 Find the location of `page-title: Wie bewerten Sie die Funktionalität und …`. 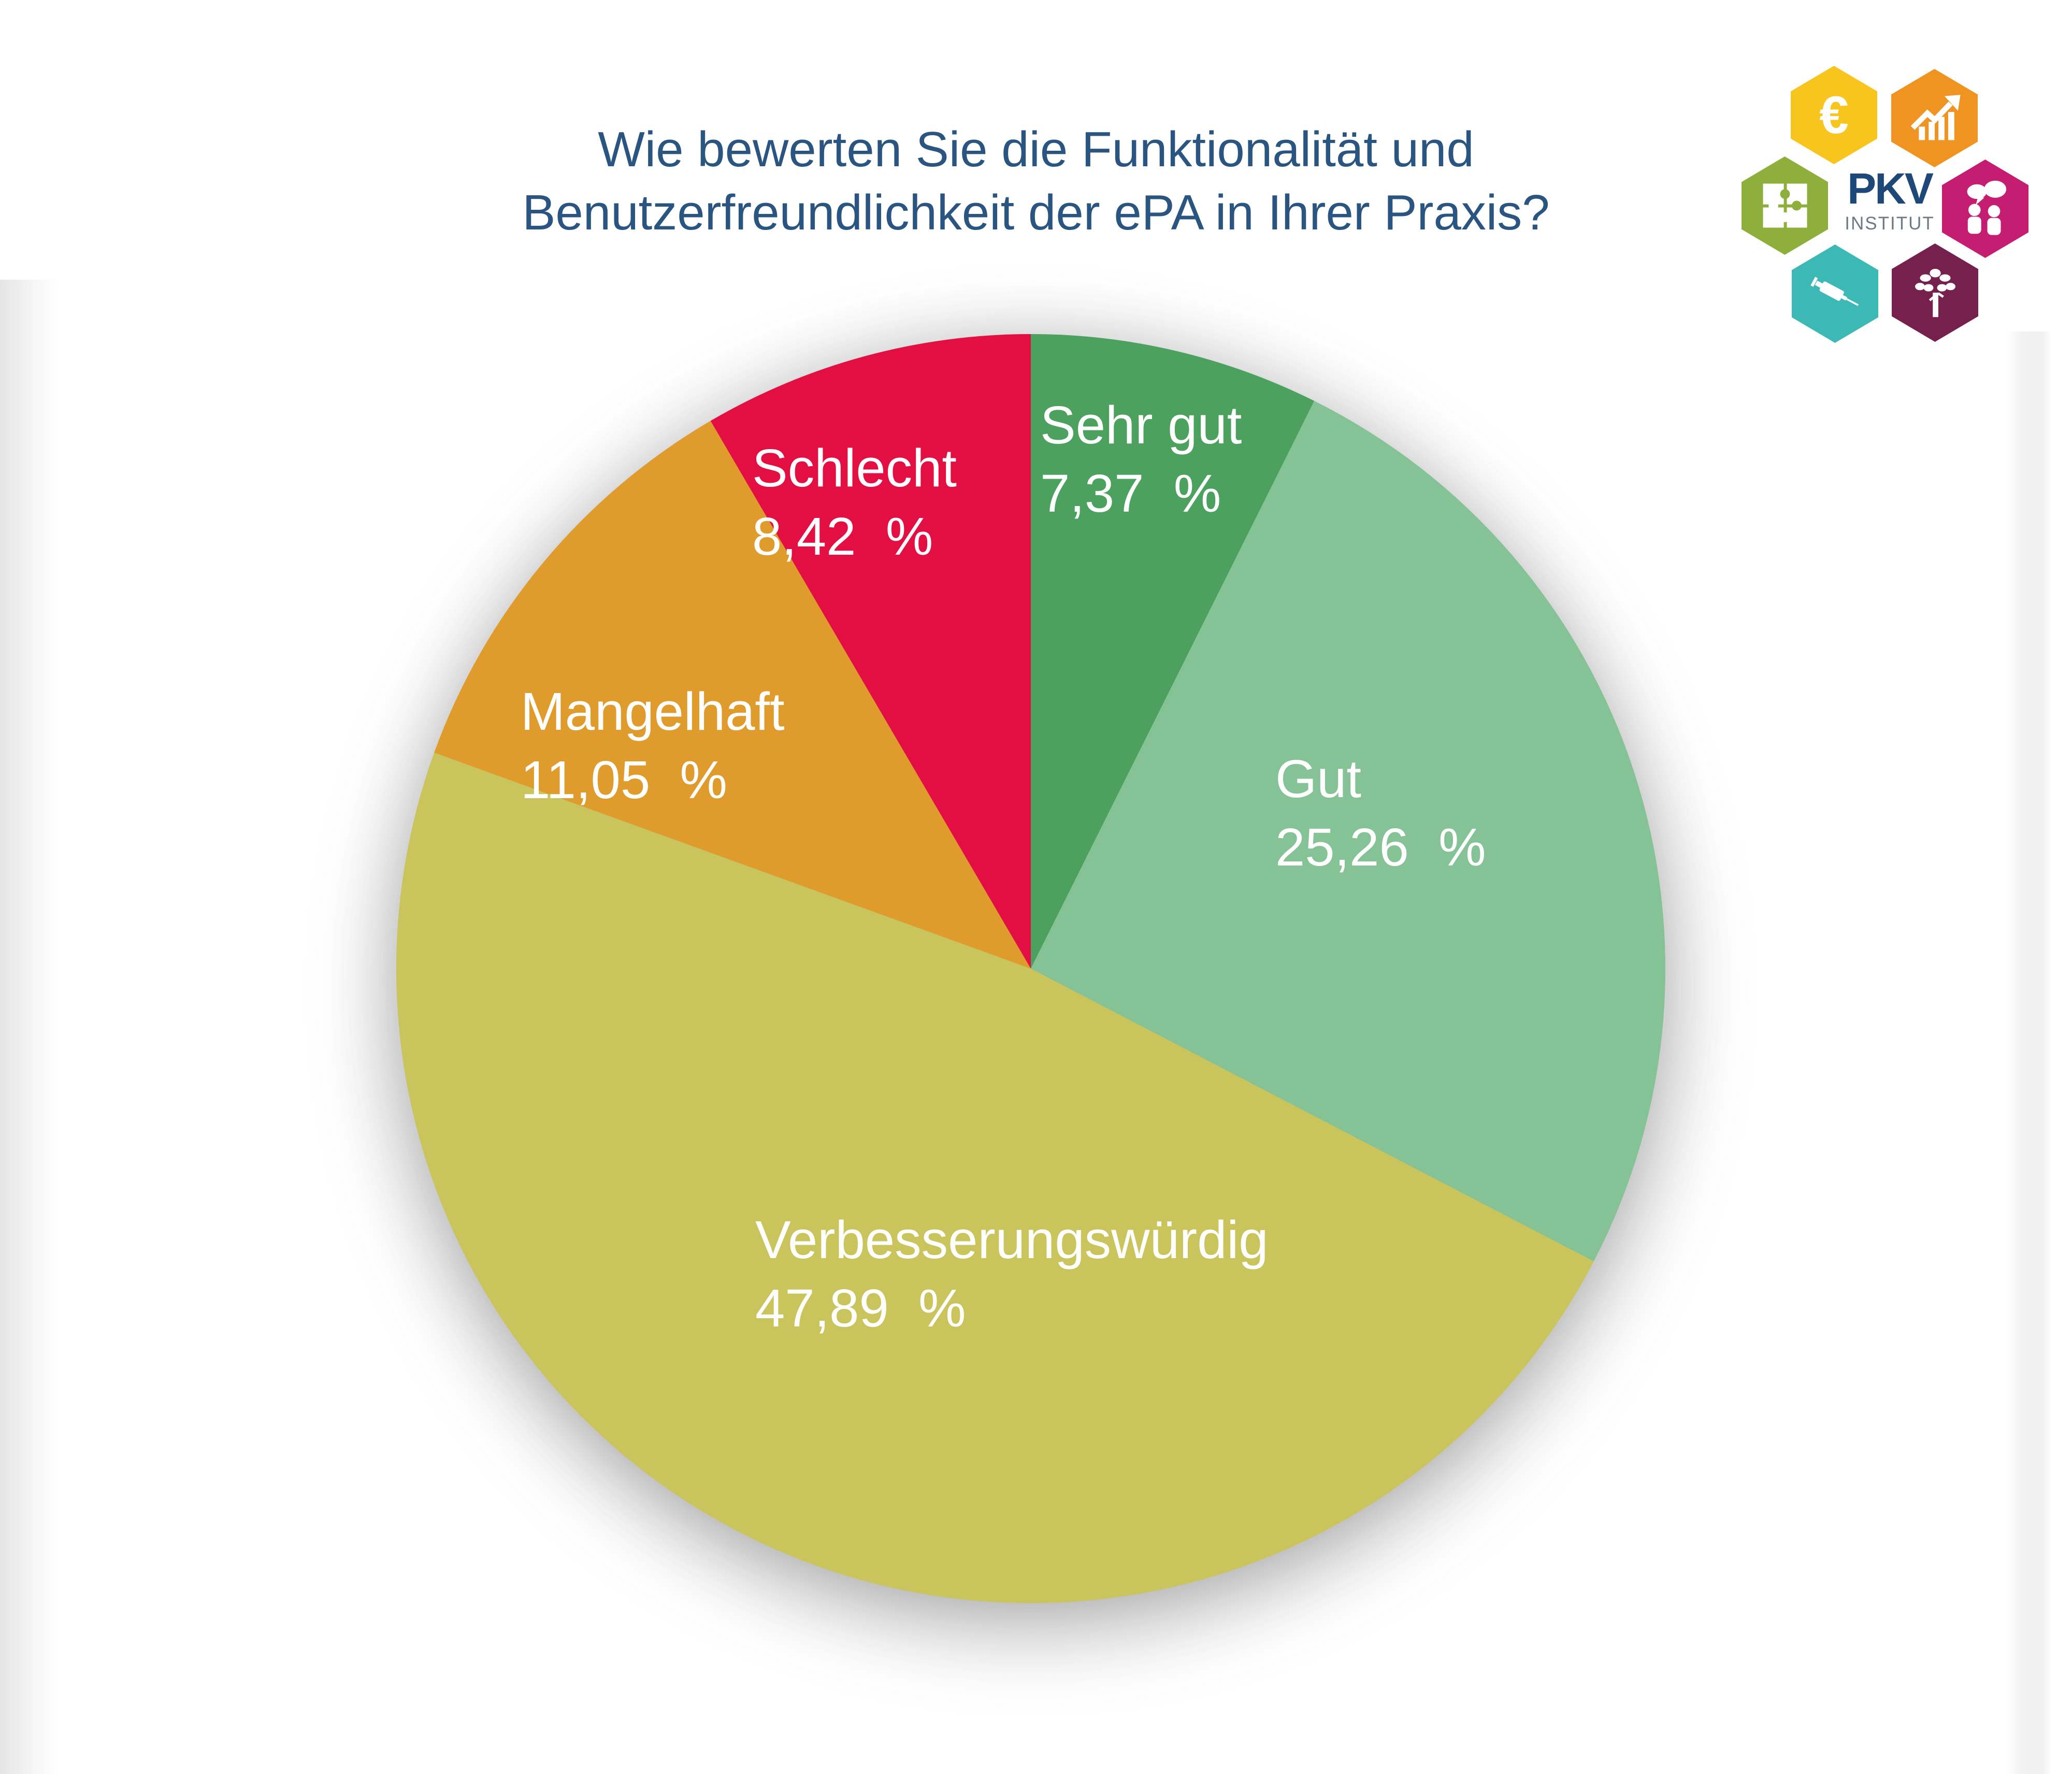

page-title: Wie bewerten Sie die Funktionalität und … is located at coordinates (1036, 181).